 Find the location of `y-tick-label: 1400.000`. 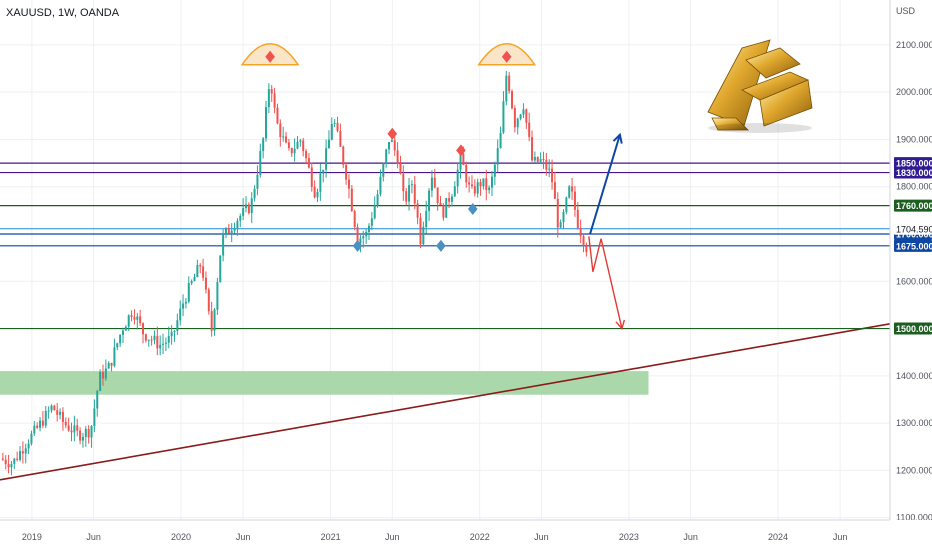

y-tick-label: 1400.000 is located at coordinates (914, 376).